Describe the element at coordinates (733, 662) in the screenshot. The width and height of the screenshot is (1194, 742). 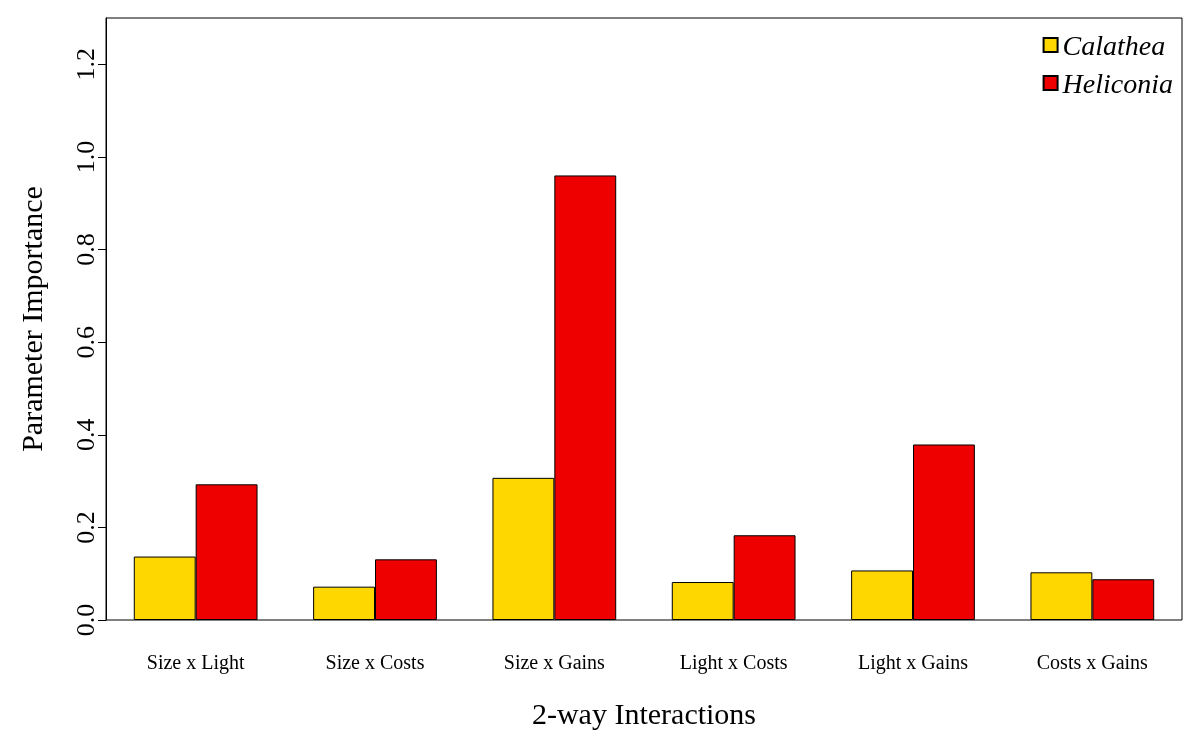
I see `x-tick-label: Light x Costs` at that location.